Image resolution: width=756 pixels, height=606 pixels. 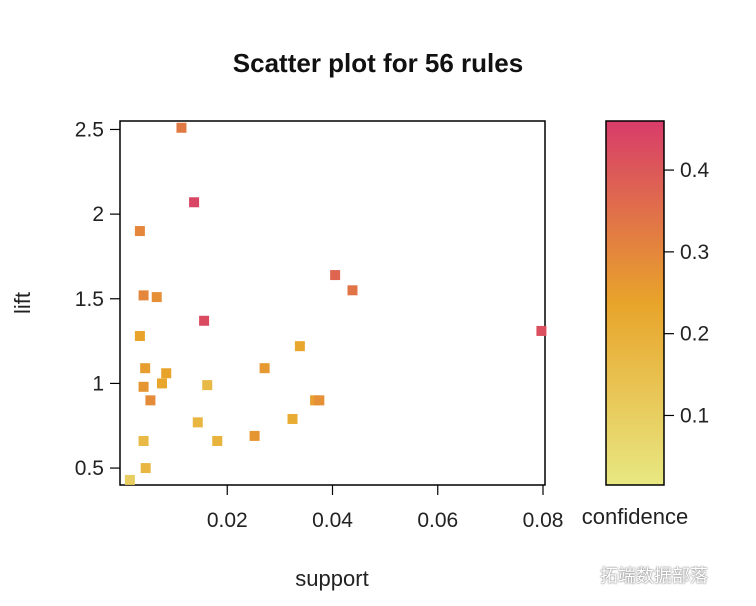 I want to click on watermark: 拓端数据部落, so click(x=654, y=576).